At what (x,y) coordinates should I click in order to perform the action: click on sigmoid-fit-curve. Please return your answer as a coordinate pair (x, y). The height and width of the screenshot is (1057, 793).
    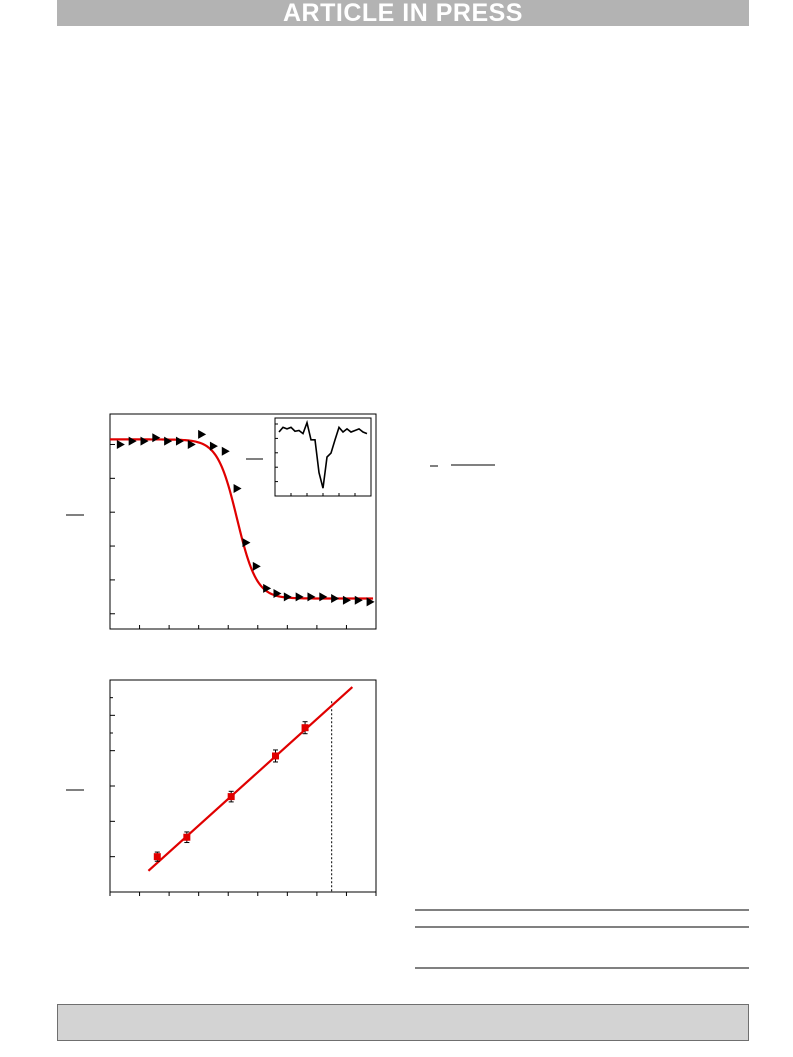
    Looking at the image, I should click on (242, 519).